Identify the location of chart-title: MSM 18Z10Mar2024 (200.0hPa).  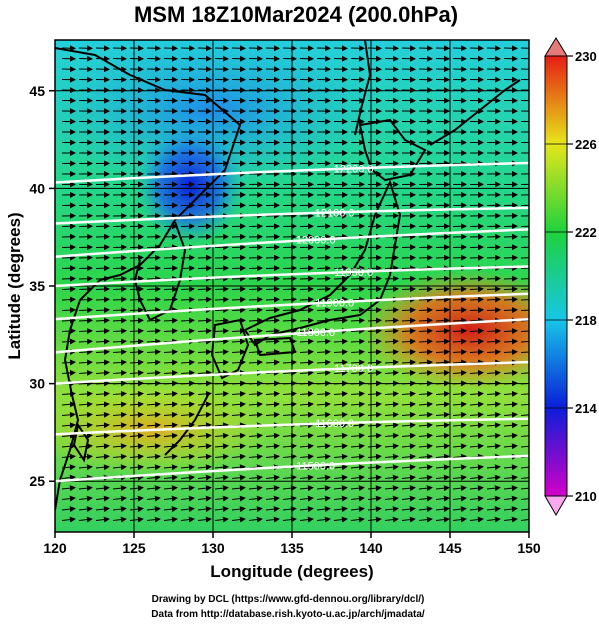
(296, 14).